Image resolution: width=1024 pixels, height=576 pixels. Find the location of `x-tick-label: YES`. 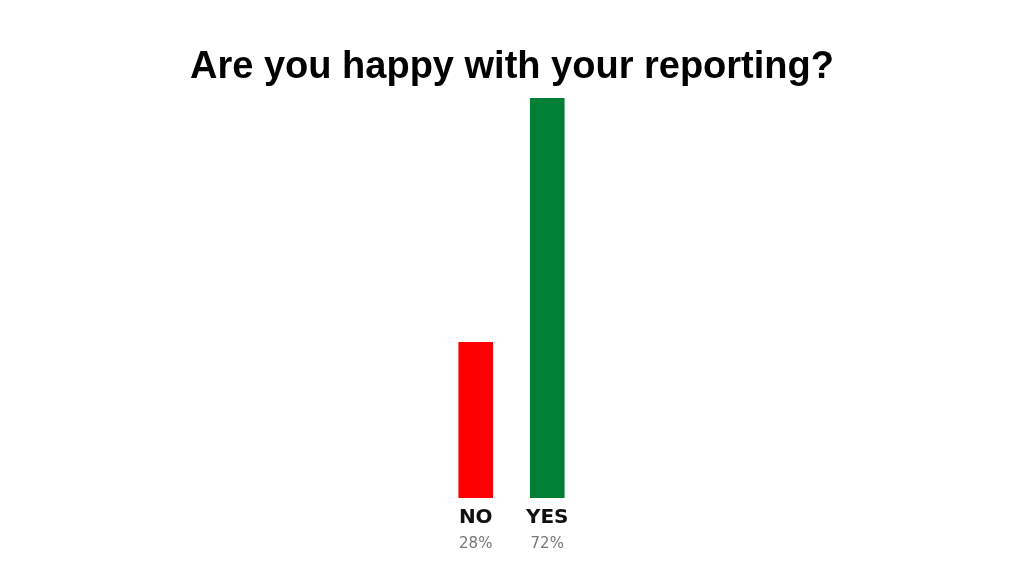

x-tick-label: YES is located at coordinates (546, 516).